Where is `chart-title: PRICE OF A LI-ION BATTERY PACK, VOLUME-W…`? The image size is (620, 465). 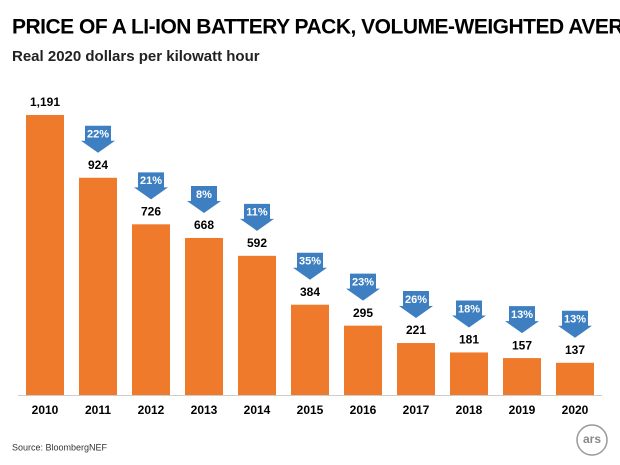
chart-title: PRICE OF A LI-ION BATTERY PACK, VOLUME-W… is located at coordinates (316, 27).